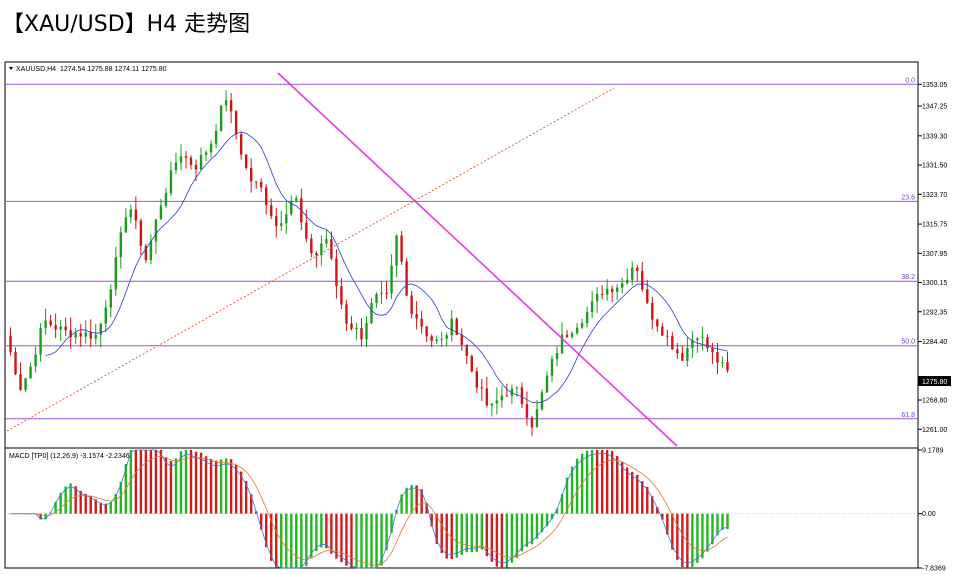 The height and width of the screenshot is (574, 953). I want to click on ohlc-readout: 1274.54 1275.88 1274.11 1275.80, so click(113, 69).